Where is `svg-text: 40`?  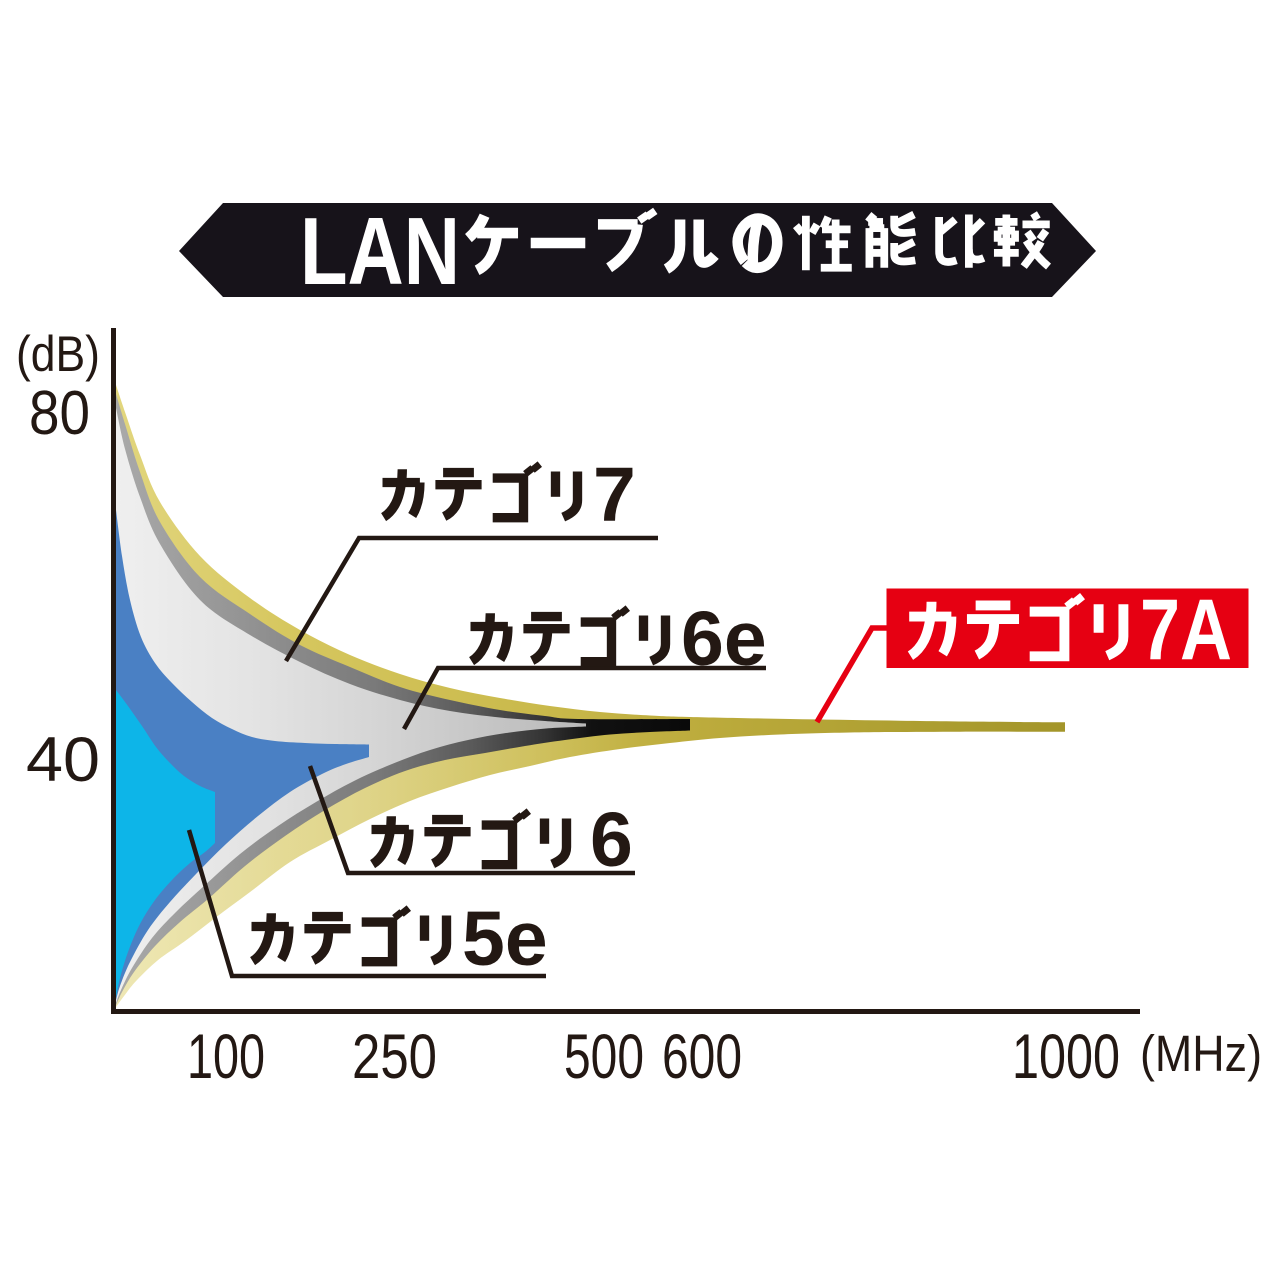
svg-text: 40 is located at coordinates (63, 760).